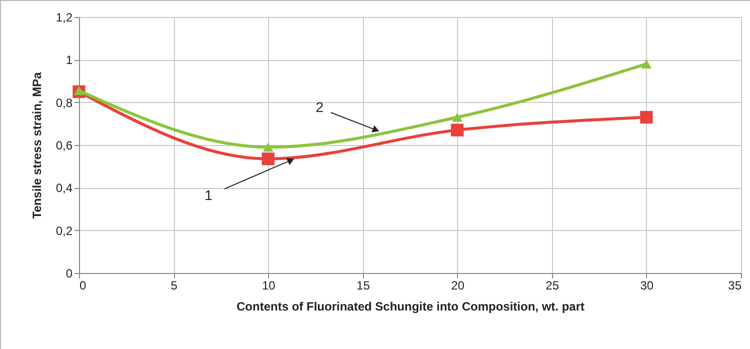  I want to click on annotation: 1, so click(208, 194).